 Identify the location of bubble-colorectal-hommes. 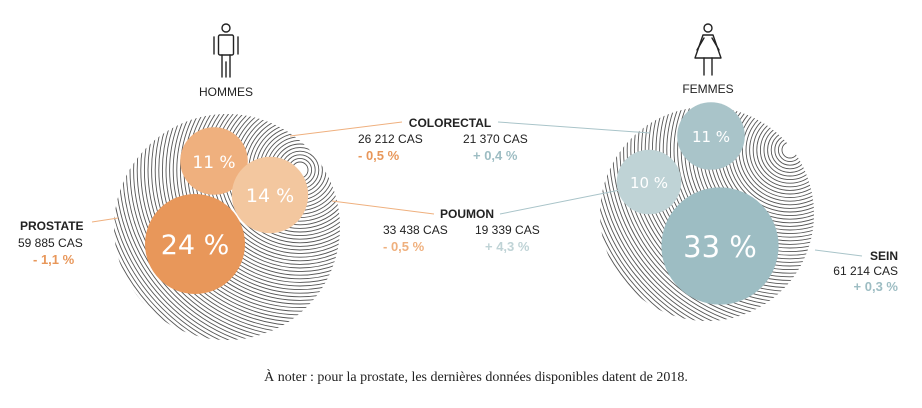
(214, 161).